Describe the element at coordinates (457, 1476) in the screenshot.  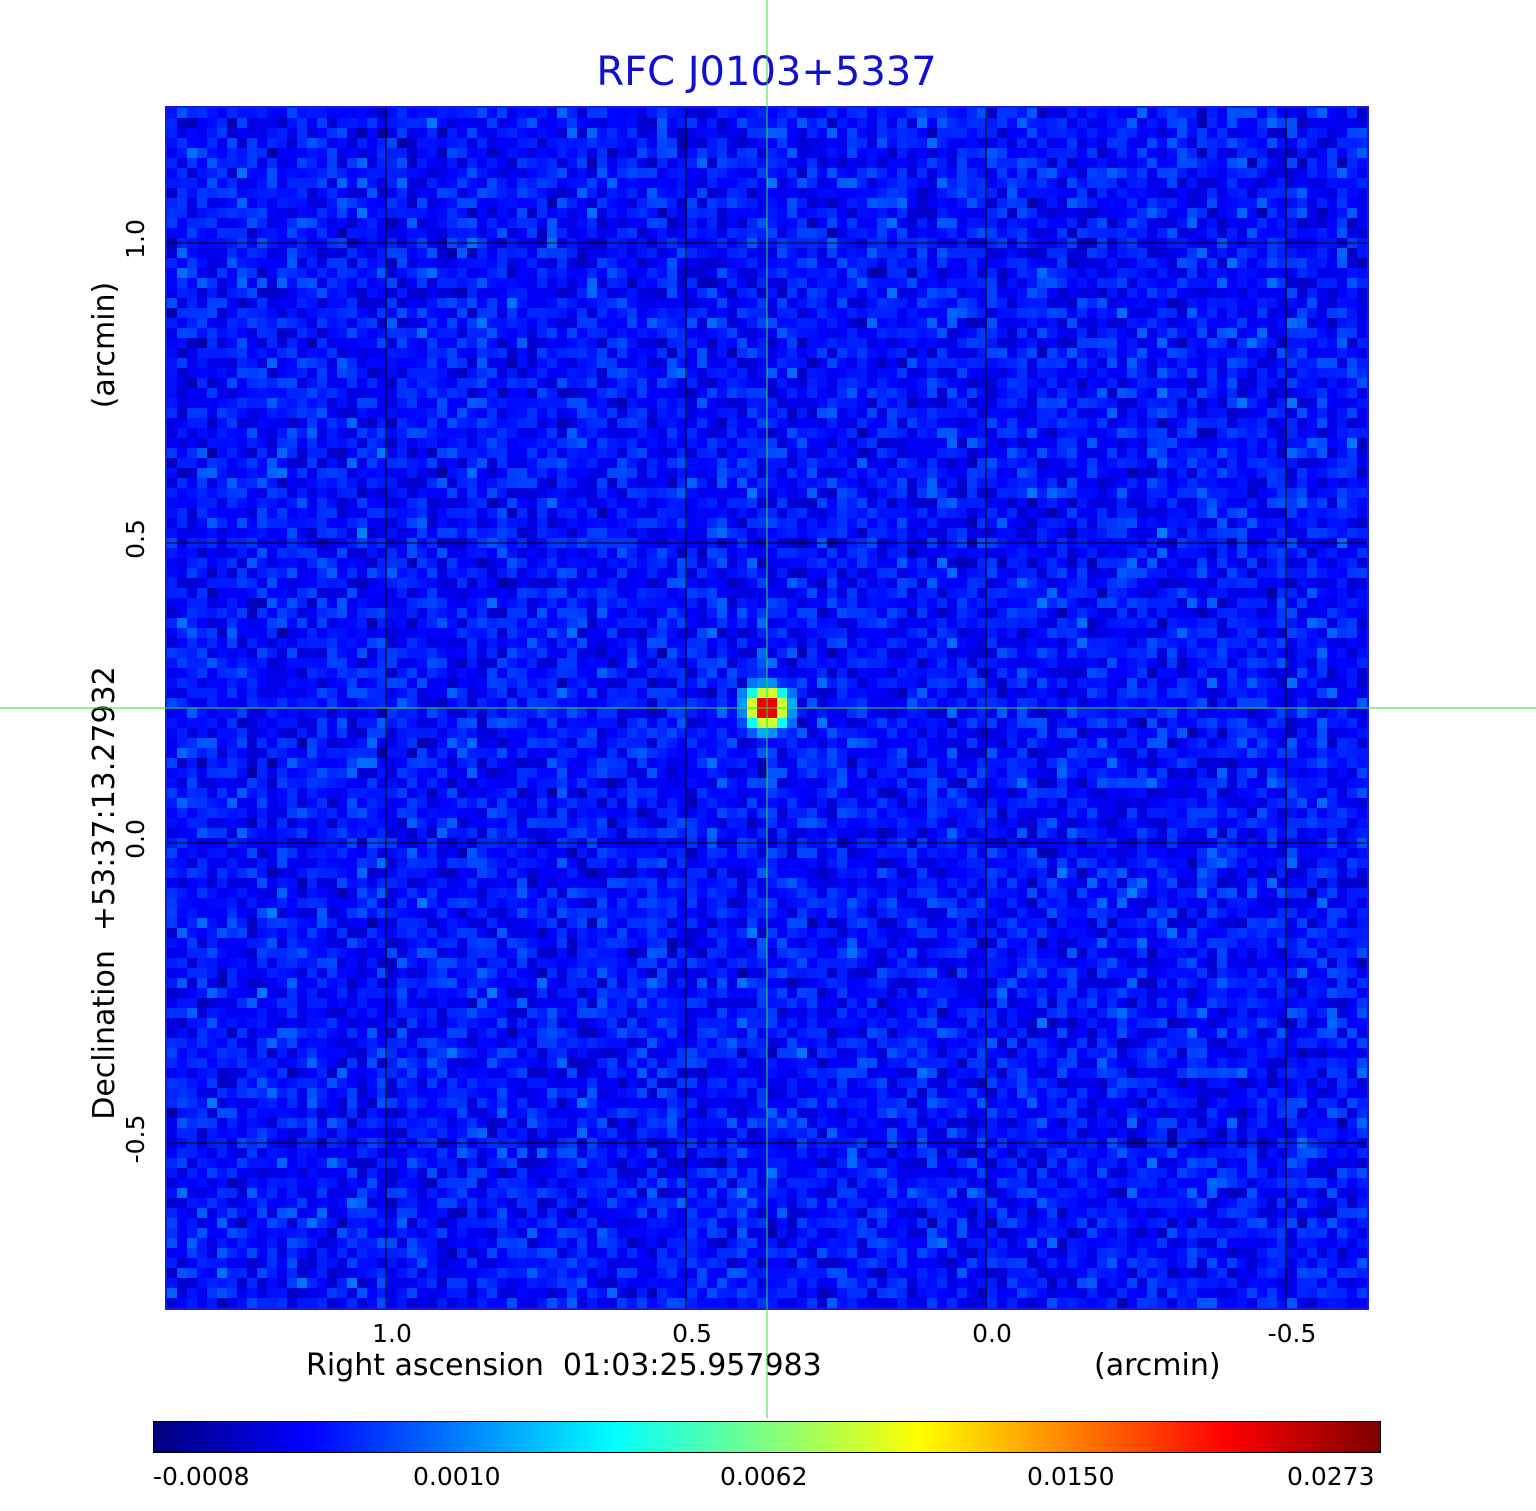
I see `colorbar-tick-label: 0.0010` at that location.